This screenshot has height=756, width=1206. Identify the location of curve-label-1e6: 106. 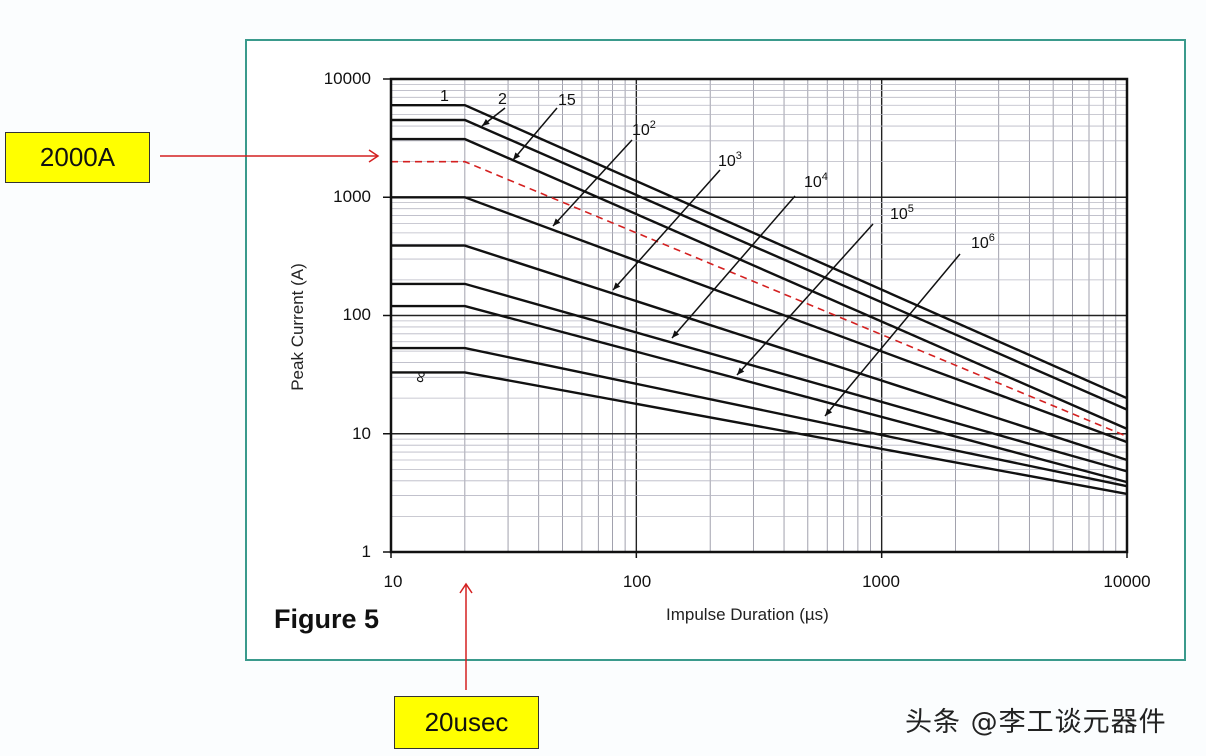
(983, 242).